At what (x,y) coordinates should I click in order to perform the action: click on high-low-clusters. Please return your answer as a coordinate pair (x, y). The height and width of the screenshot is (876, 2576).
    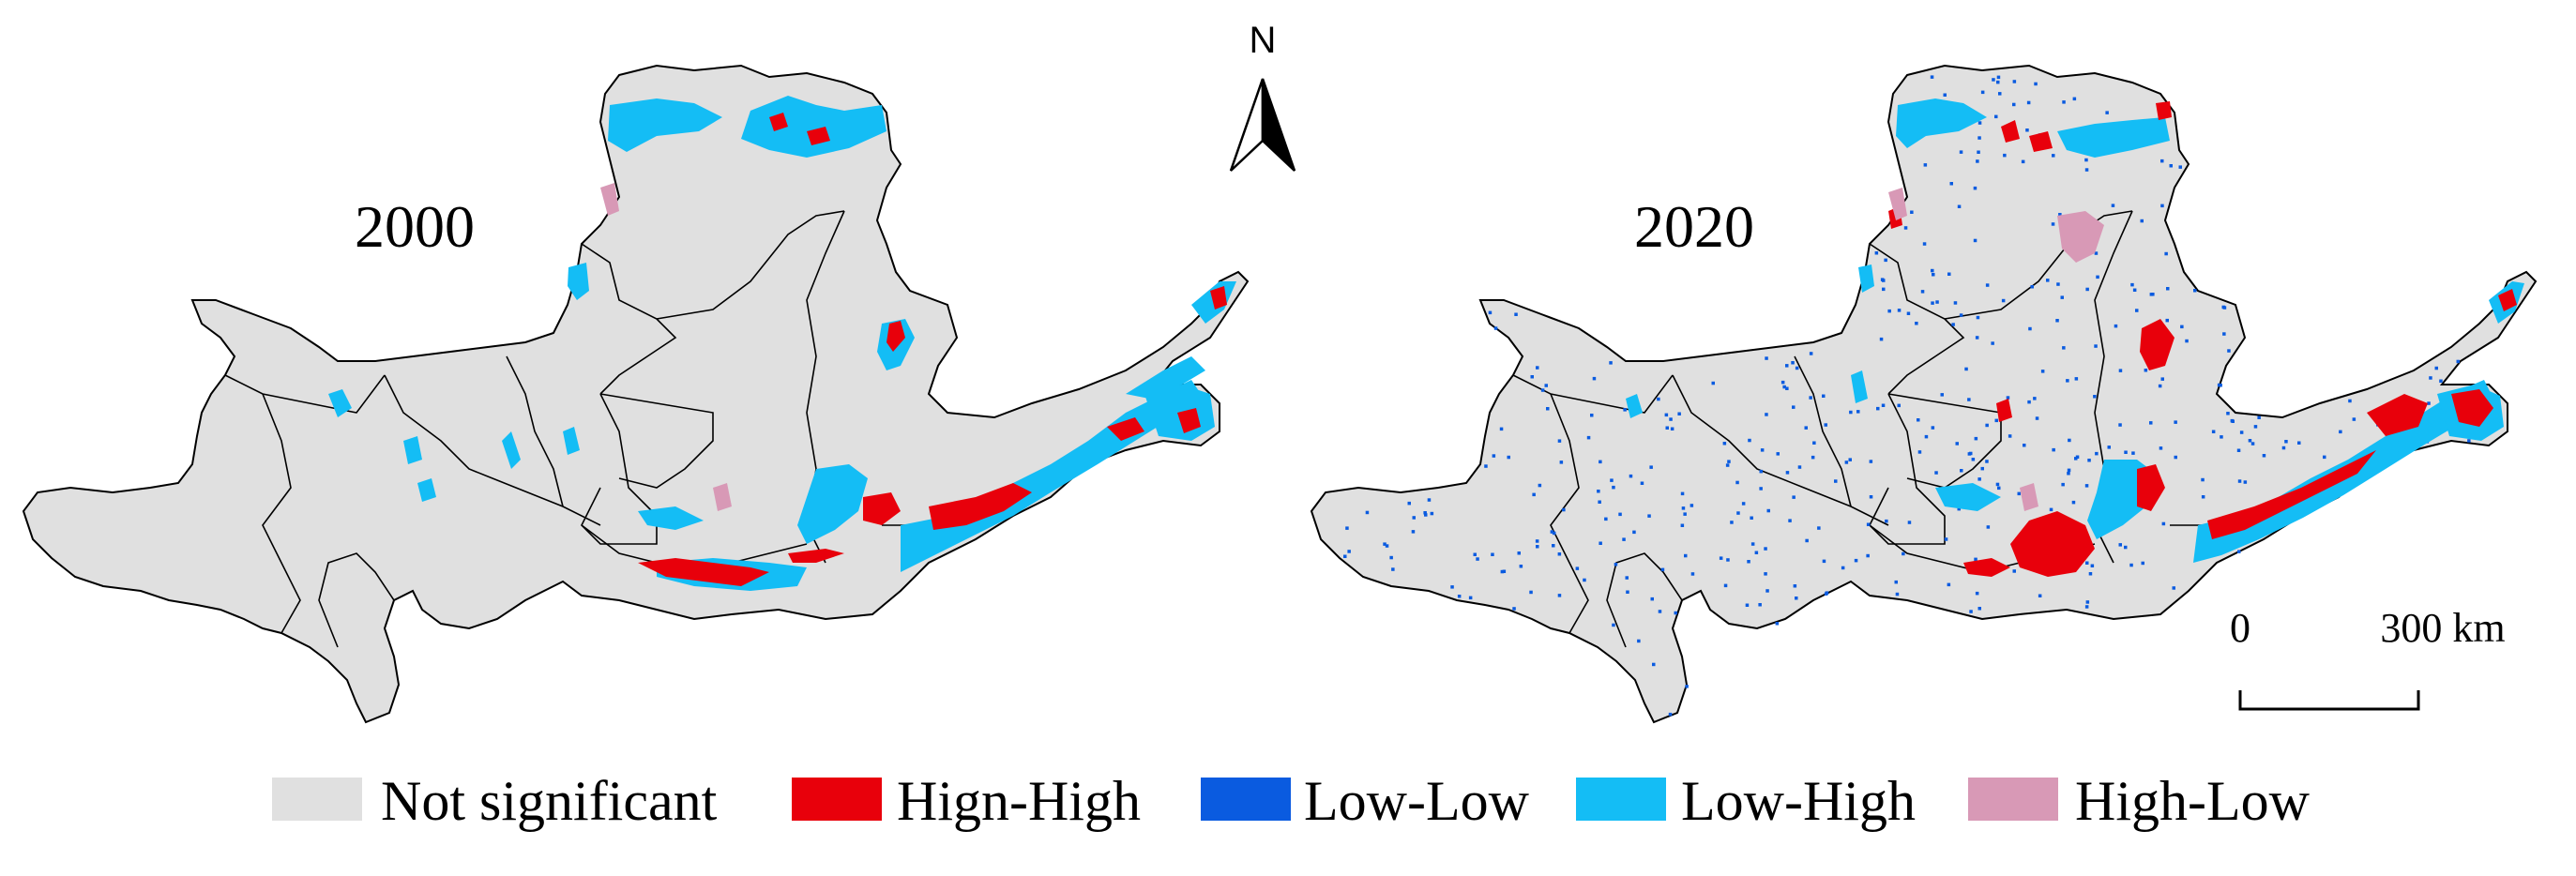
    Looking at the image, I should click on (1996, 349).